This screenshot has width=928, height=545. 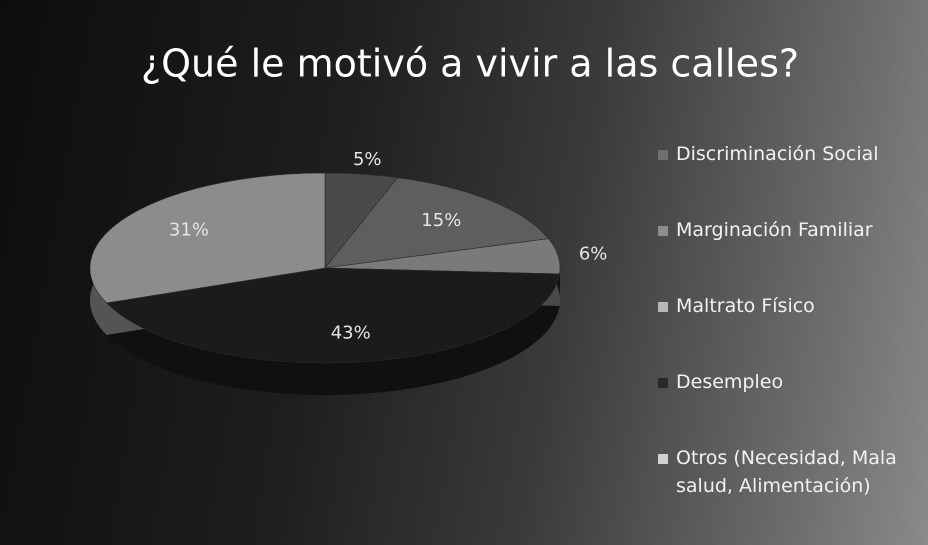 I want to click on legend-label: Maltrato Físico, so click(x=745, y=306).